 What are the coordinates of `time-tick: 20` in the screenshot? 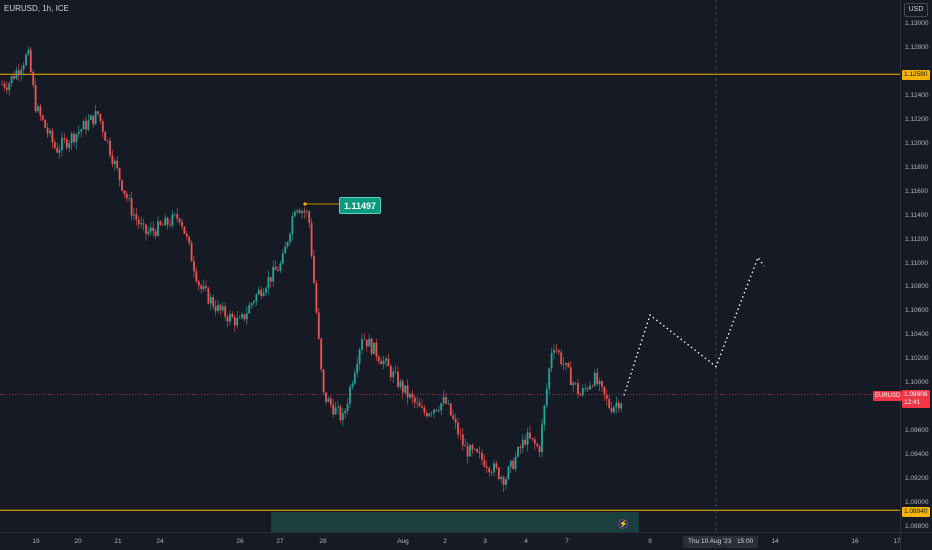 It's located at (78, 541).